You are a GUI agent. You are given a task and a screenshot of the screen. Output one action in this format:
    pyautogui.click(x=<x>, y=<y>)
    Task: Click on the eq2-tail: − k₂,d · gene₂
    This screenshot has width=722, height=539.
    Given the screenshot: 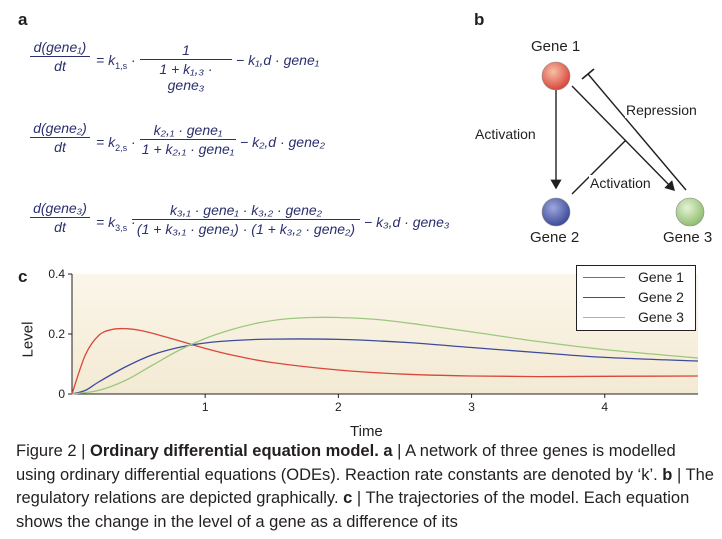 What is the action you would take?
    pyautogui.click(x=283, y=142)
    